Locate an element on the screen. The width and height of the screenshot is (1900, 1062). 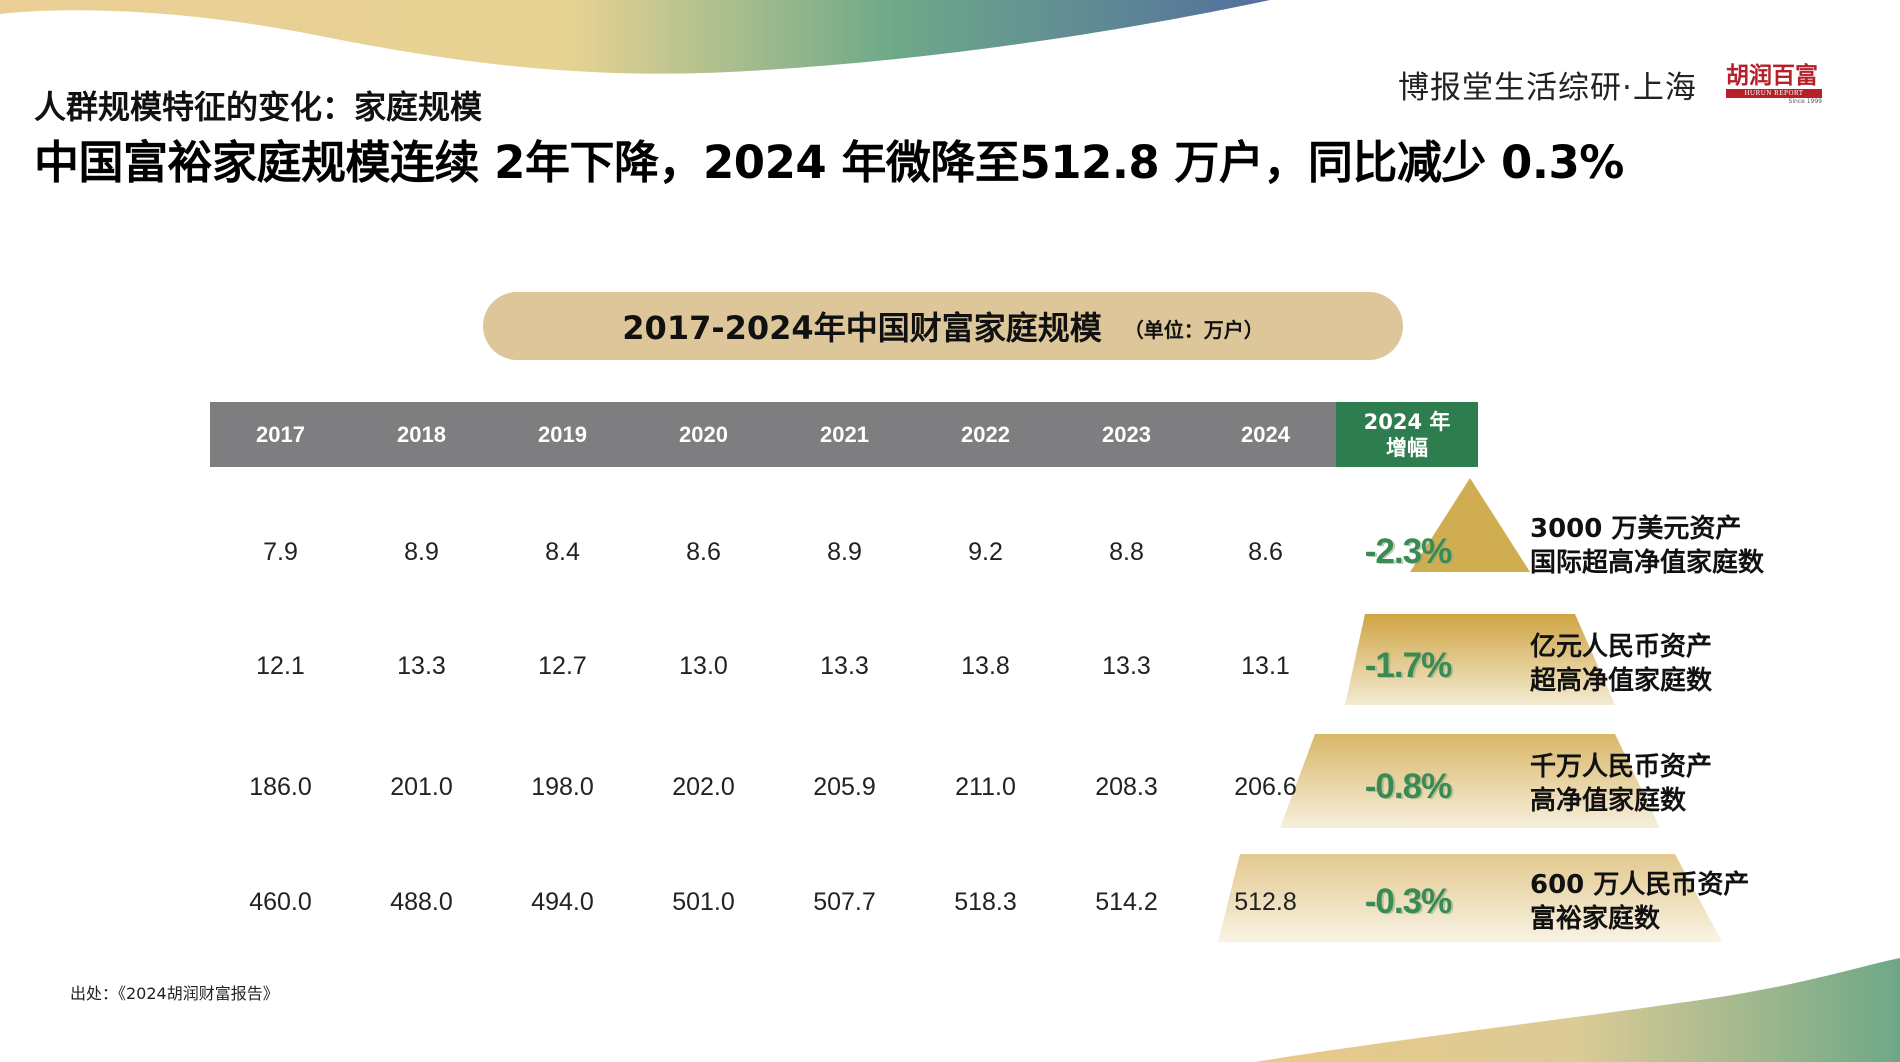
table-title-text: 2017-2024年中国财富家庭规模 is located at coordinates (862, 328).